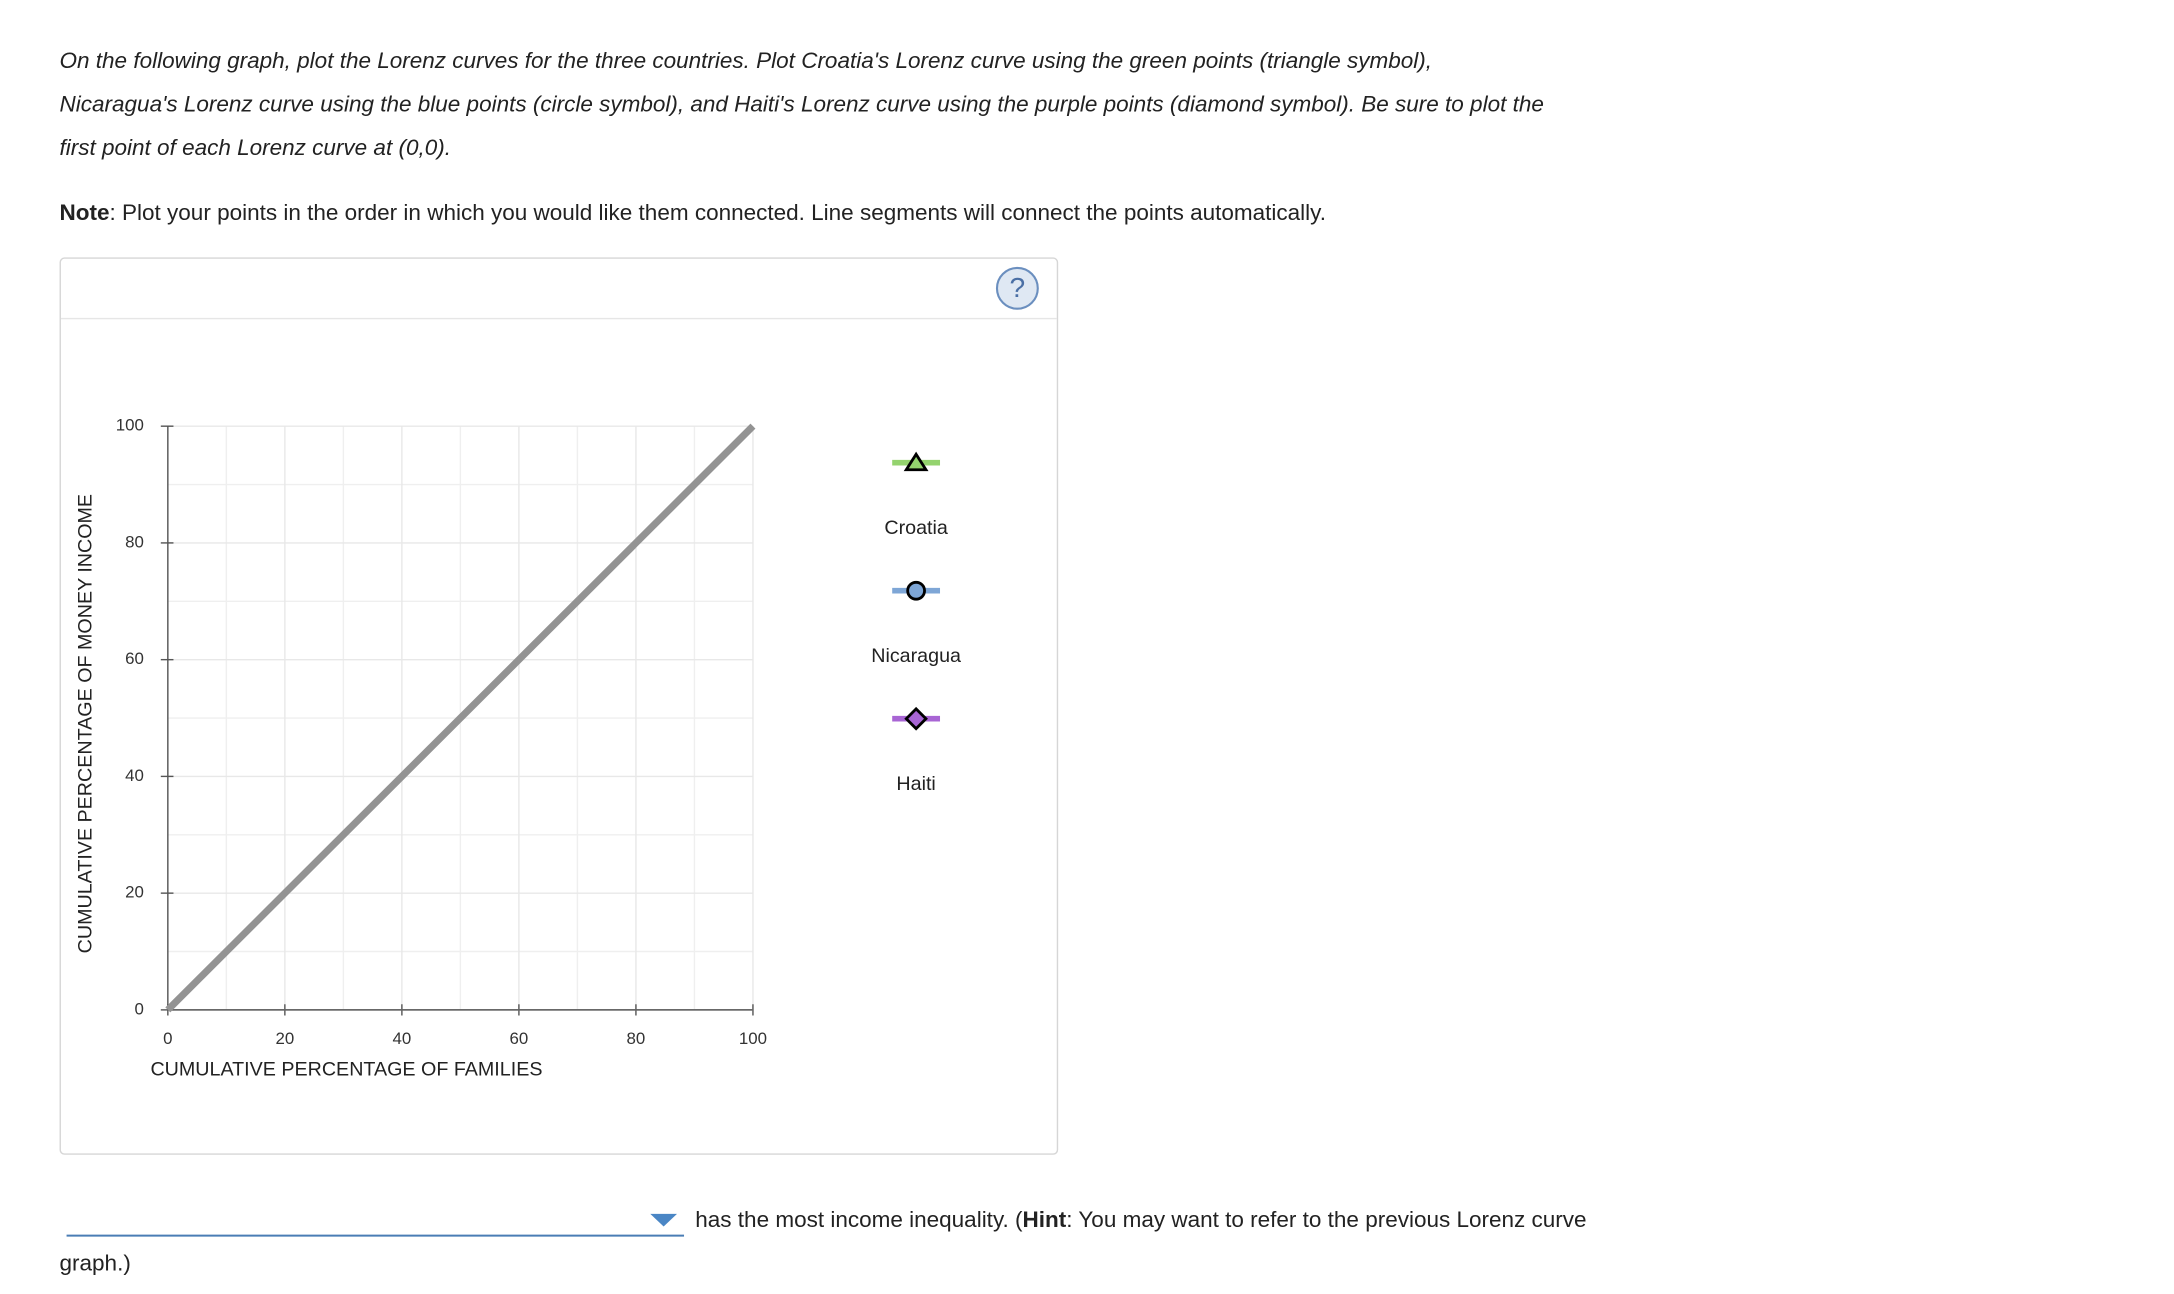 The width and height of the screenshot is (2174, 1294). Describe the element at coordinates (167, 1038) in the screenshot. I see `x-tick-label: 0` at that location.